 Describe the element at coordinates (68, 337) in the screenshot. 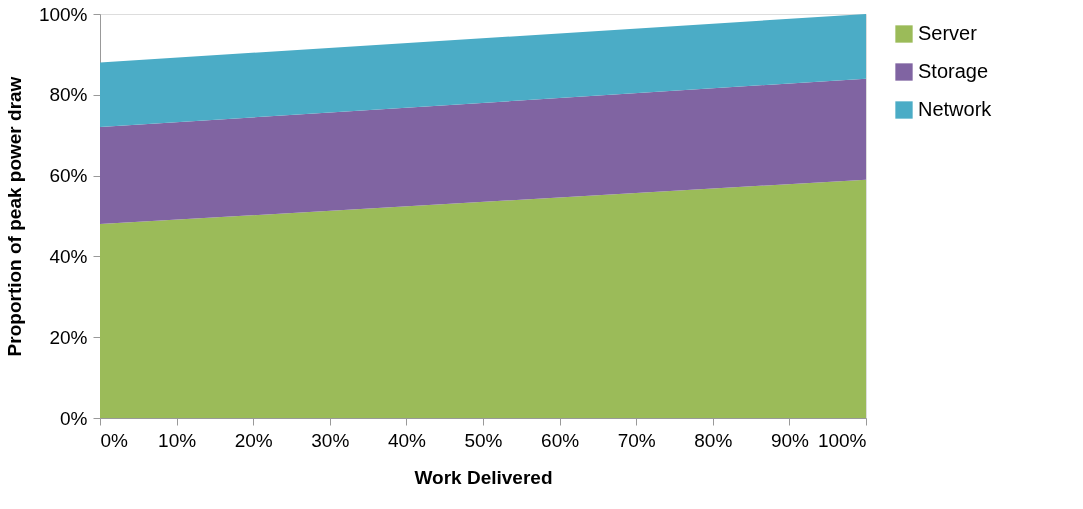

I see `y-tick-label: 20%` at that location.